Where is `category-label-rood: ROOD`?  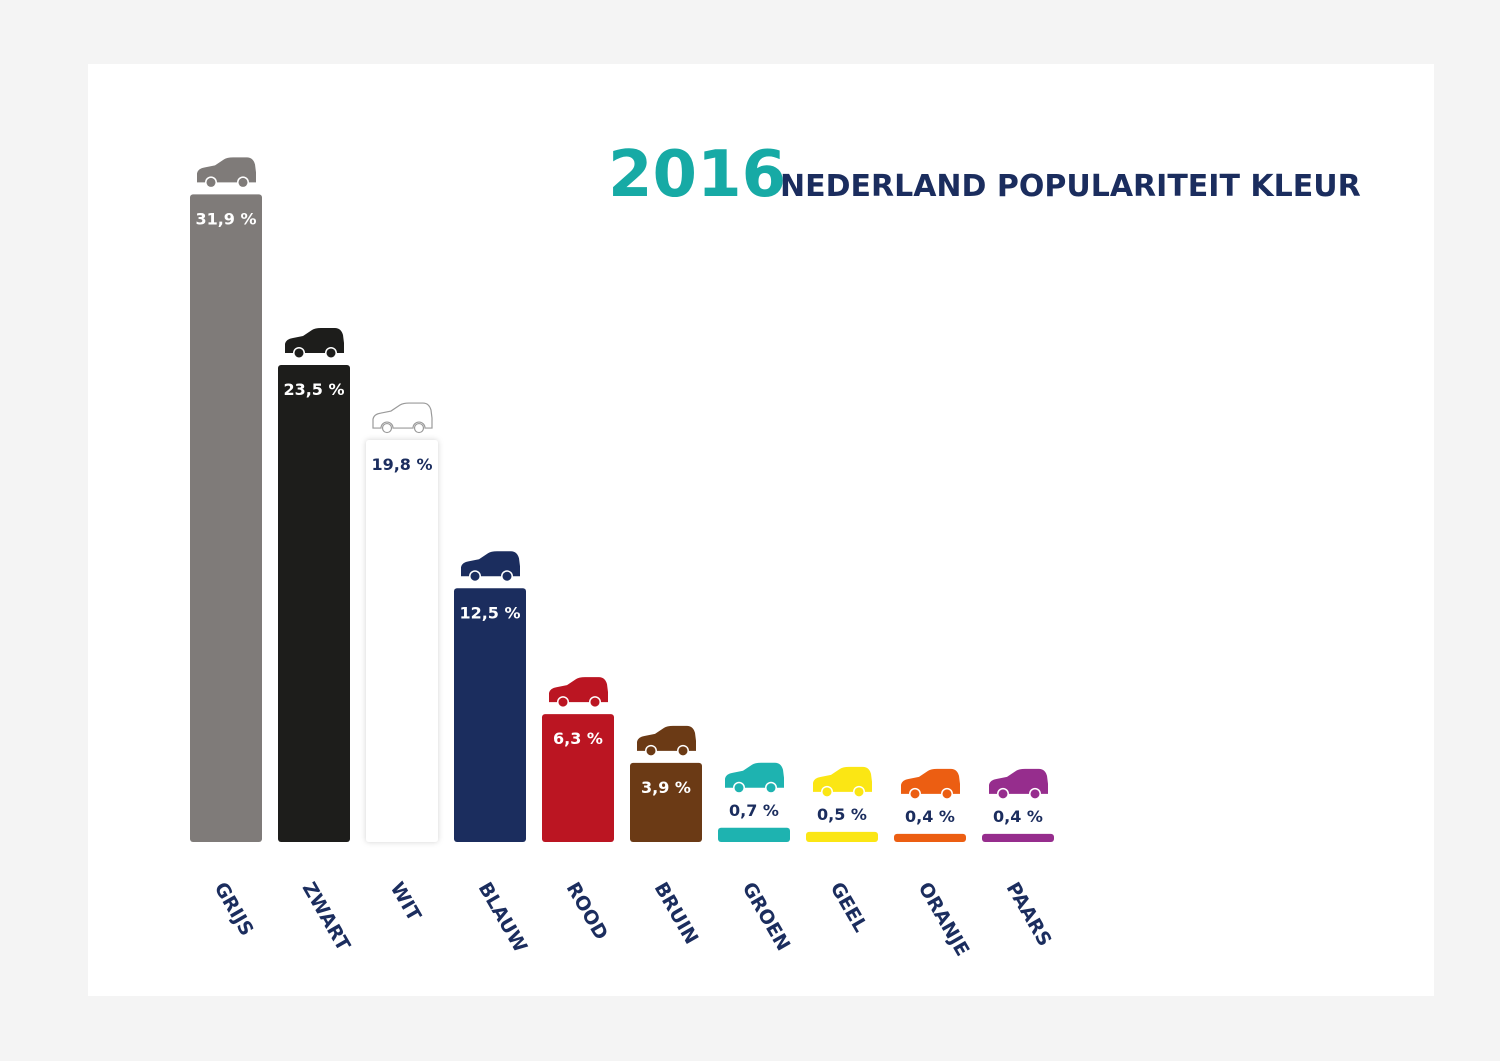
category-label-rood: ROOD is located at coordinates (587, 911).